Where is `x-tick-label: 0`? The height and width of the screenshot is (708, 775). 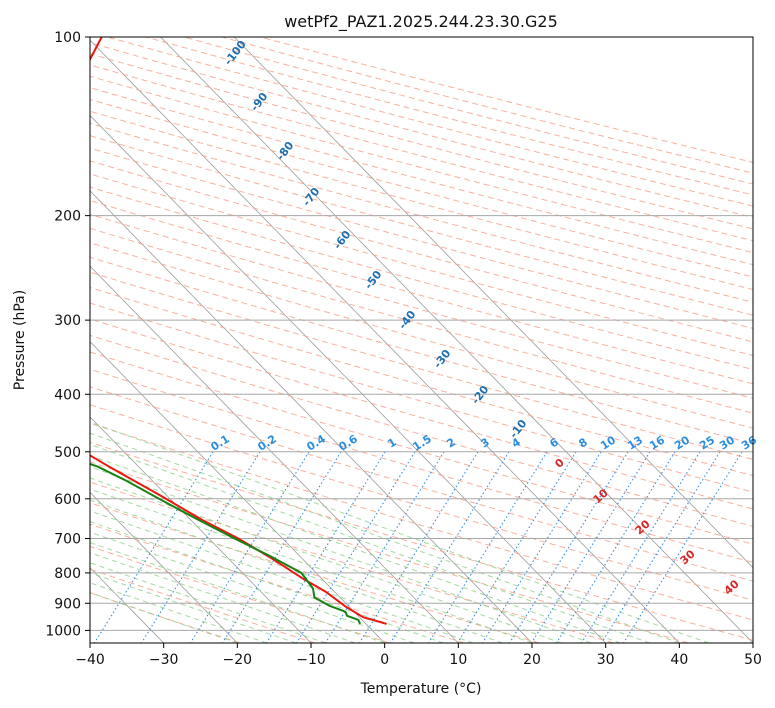
x-tick-label: 0 is located at coordinates (384, 660).